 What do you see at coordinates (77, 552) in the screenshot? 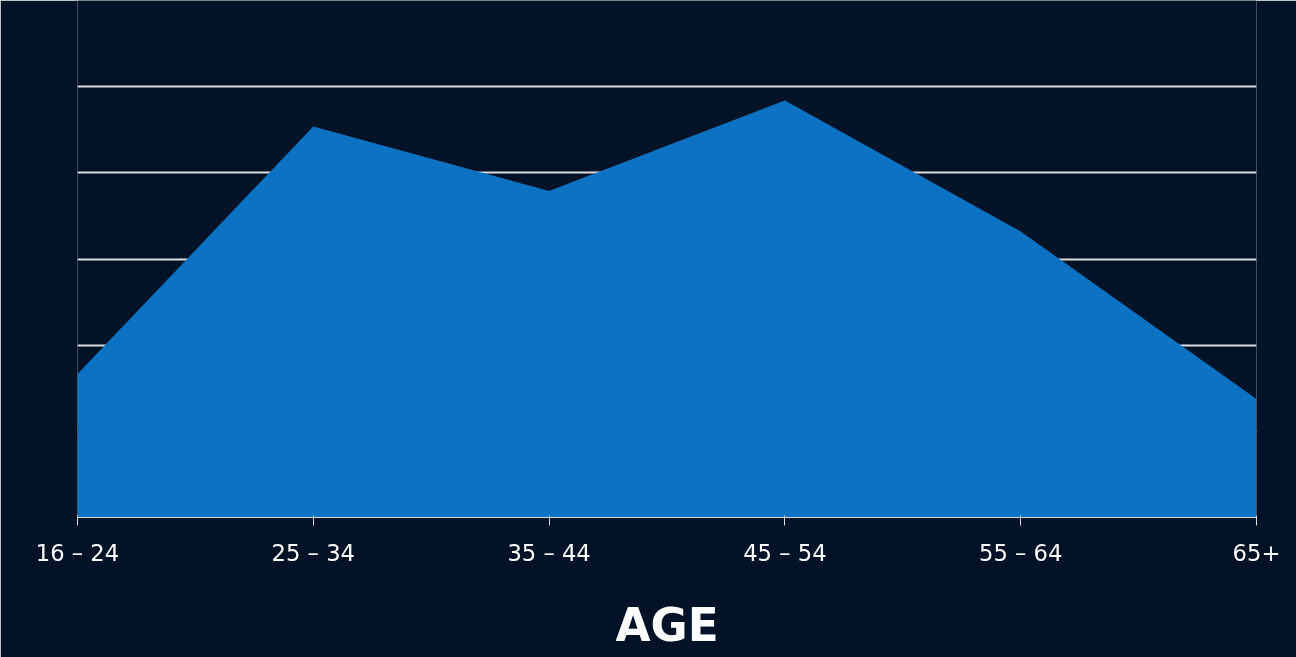
I see `x-tick-label: 16 – 24` at bounding box center [77, 552].